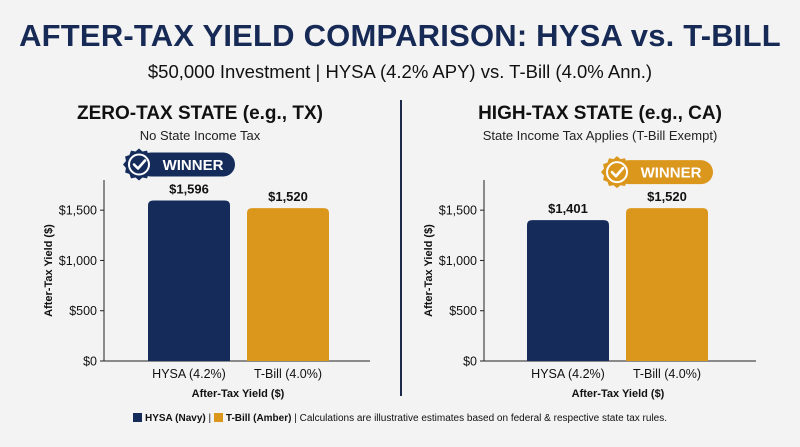 This screenshot has height=447, width=800. I want to click on right-panel-subtitle: State Income Tax Applies (T-Bill Exempt), so click(600, 135).